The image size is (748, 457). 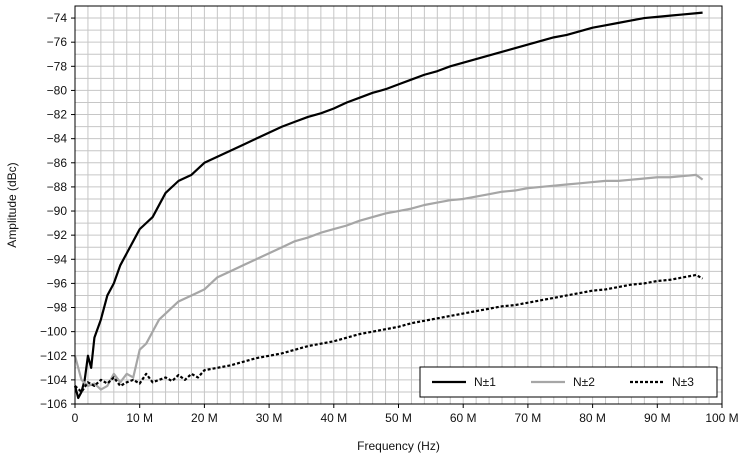 I want to click on y-tick-label: −74, so click(x=57, y=18).